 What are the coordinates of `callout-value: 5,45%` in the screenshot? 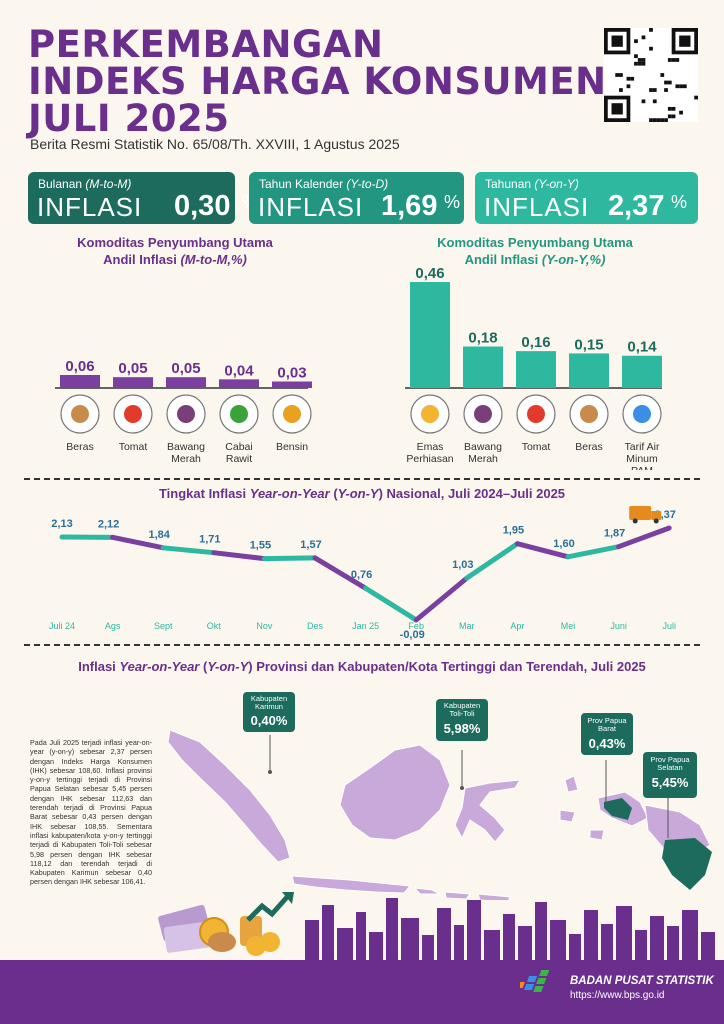 It's located at (670, 782).